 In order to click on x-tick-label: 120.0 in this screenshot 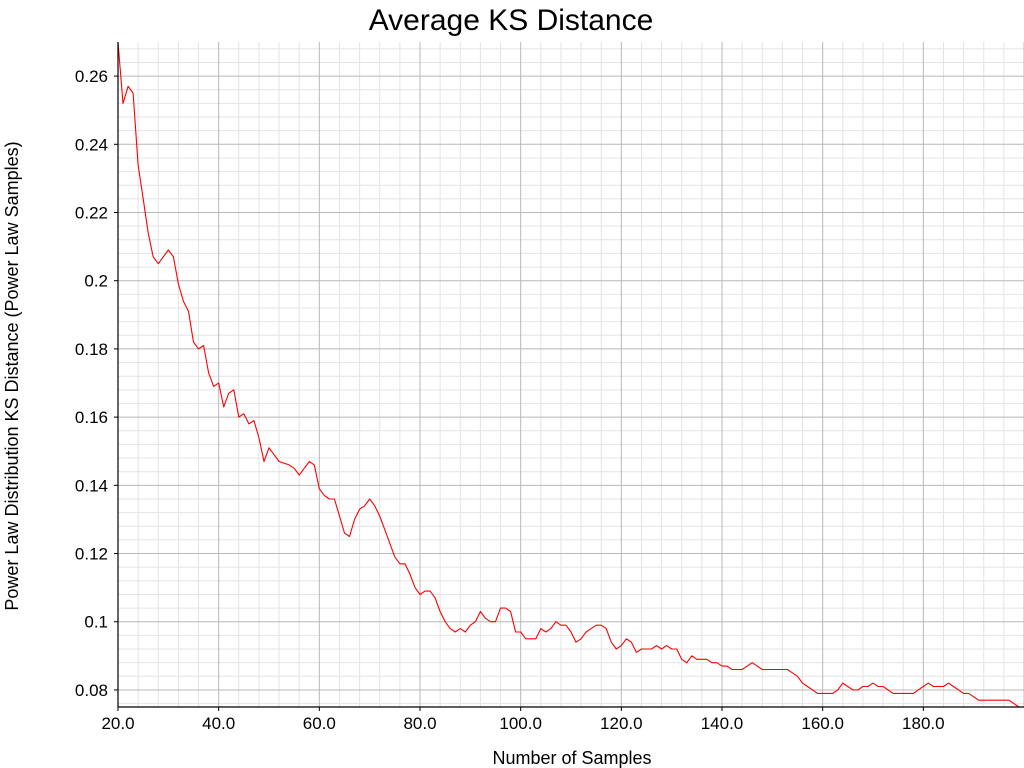, I will do `click(621, 723)`.